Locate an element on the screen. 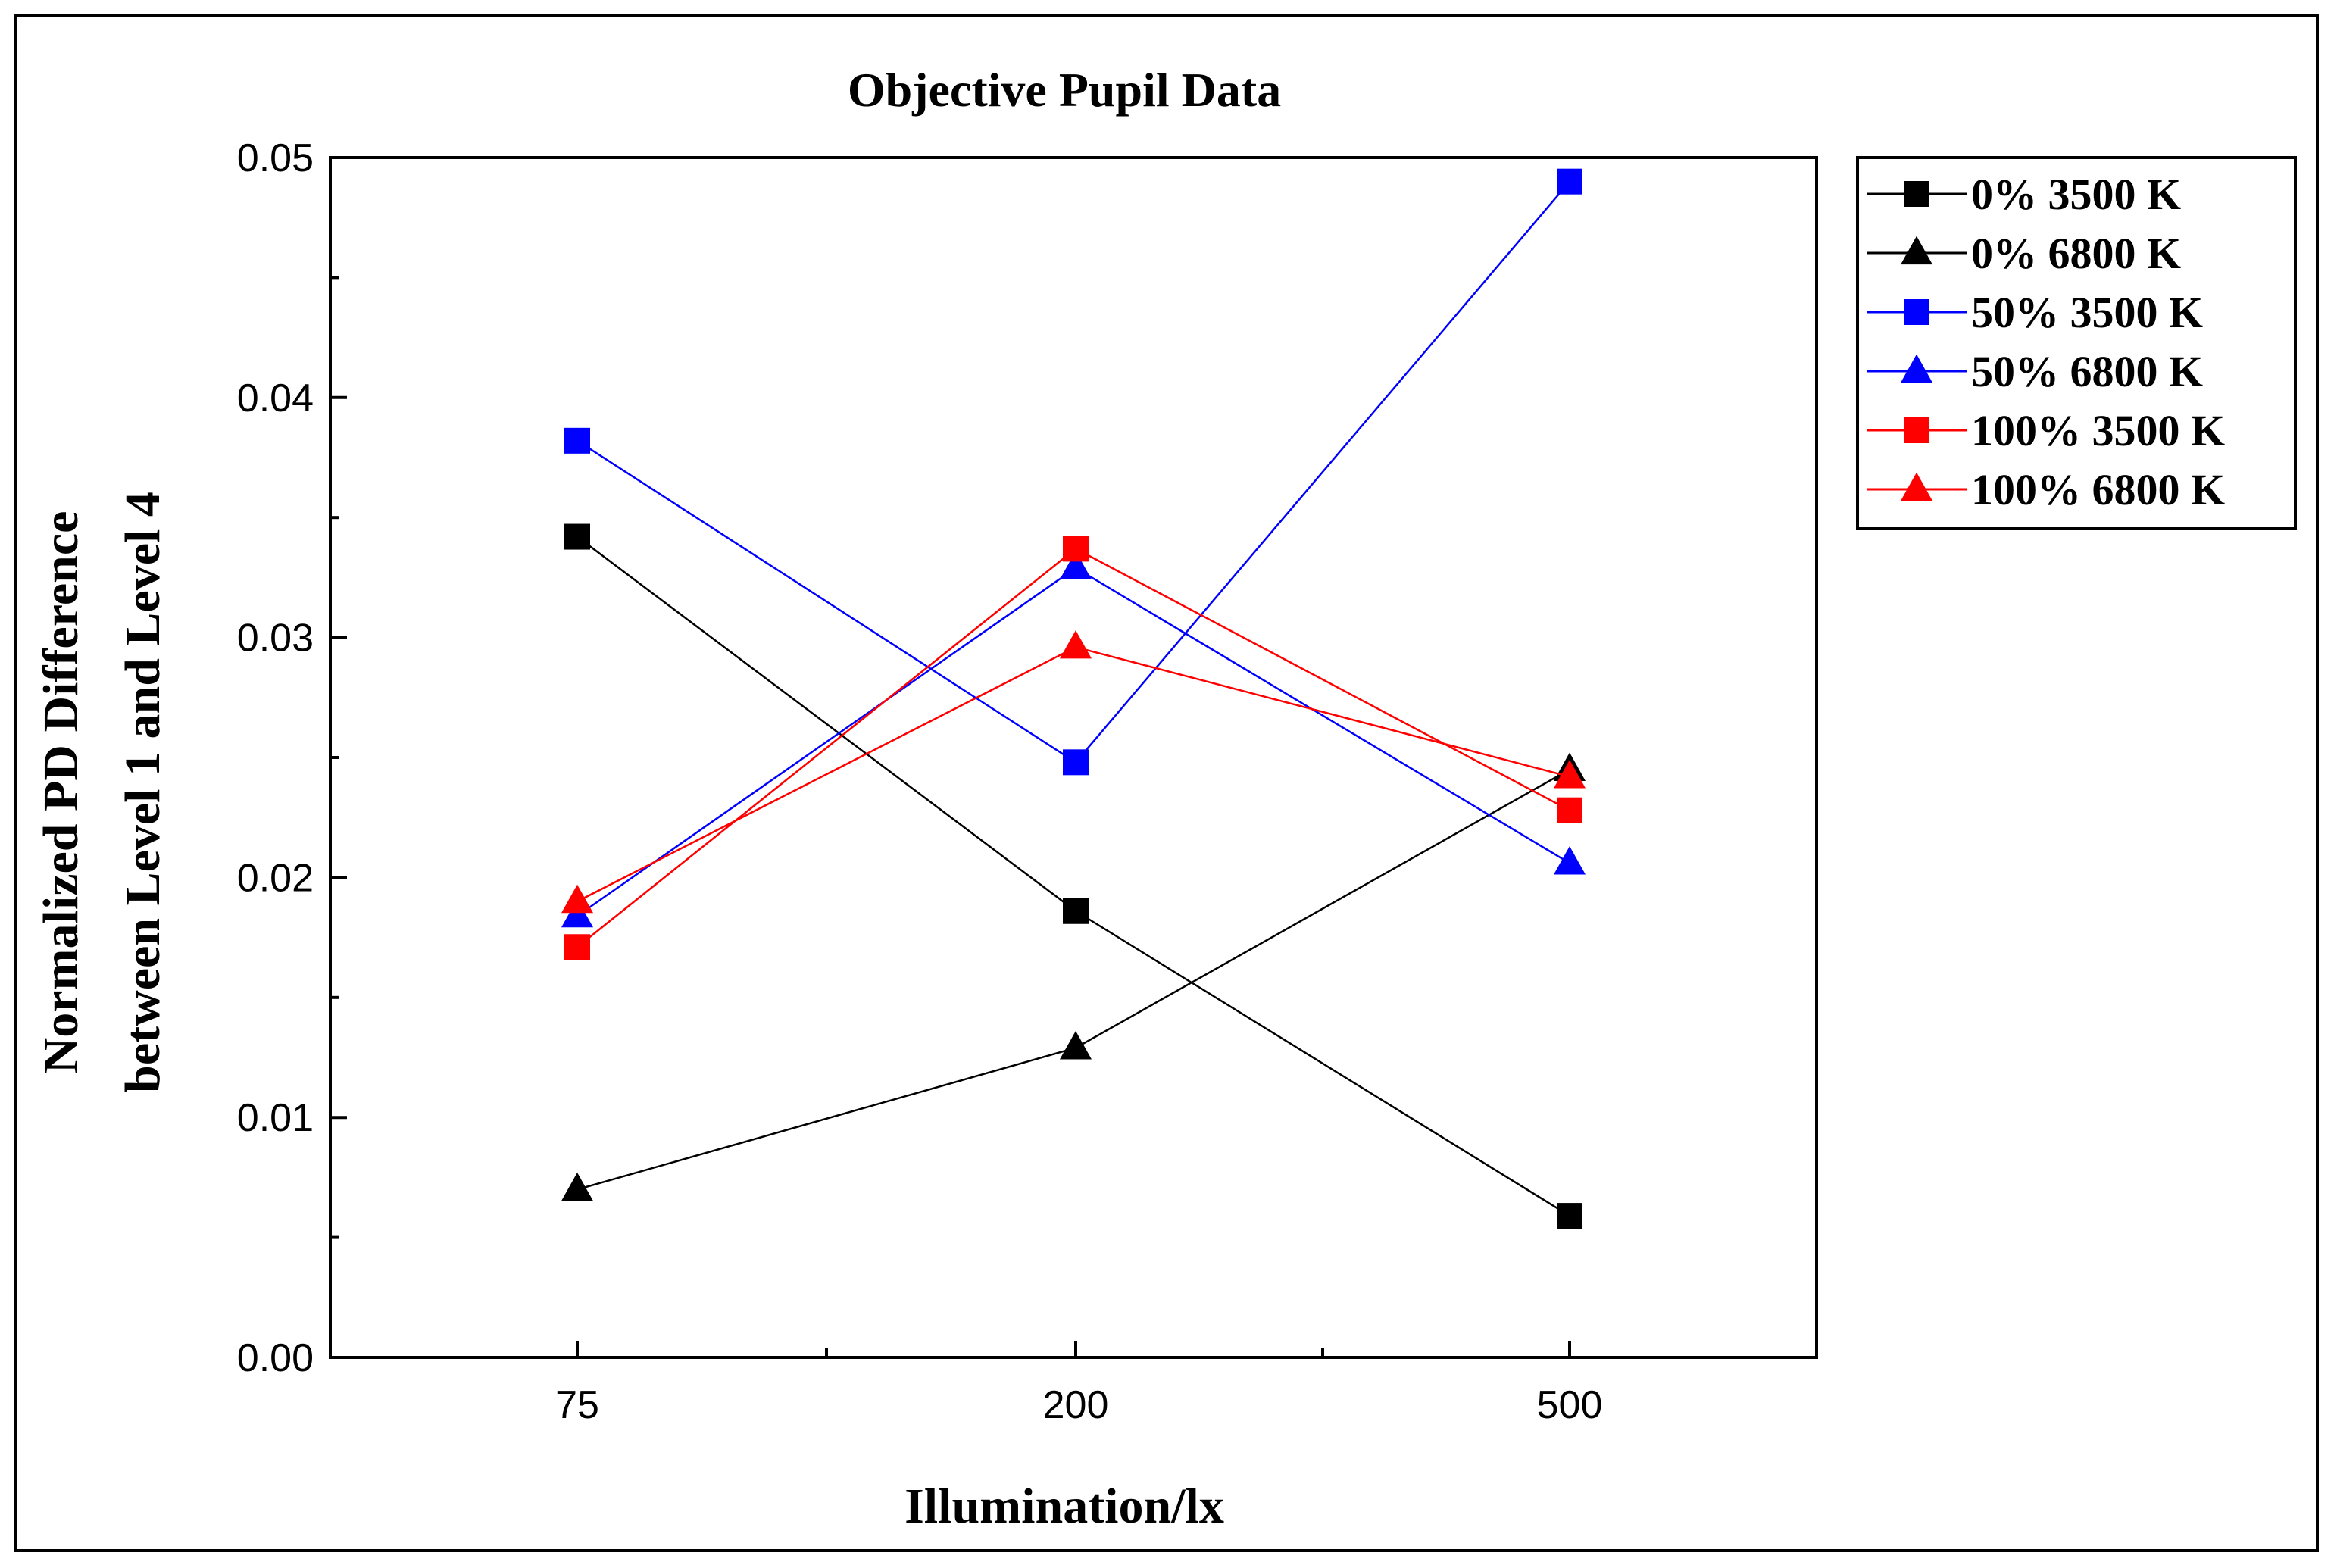  y-axis-label-line2: between Level 1 and Level 4 is located at coordinates (142, 793).